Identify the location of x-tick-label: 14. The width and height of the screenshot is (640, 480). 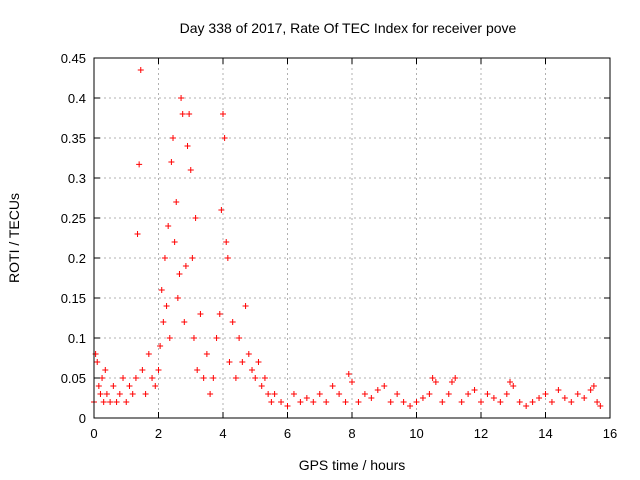
(545, 433).